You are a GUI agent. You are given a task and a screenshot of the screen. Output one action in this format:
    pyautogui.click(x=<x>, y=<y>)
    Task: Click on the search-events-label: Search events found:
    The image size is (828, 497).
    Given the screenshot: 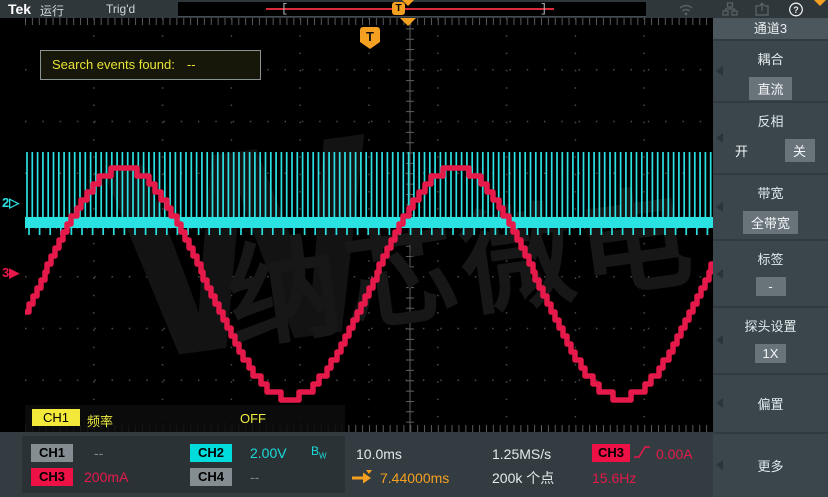 What is the action you would take?
    pyautogui.click(x=113, y=64)
    